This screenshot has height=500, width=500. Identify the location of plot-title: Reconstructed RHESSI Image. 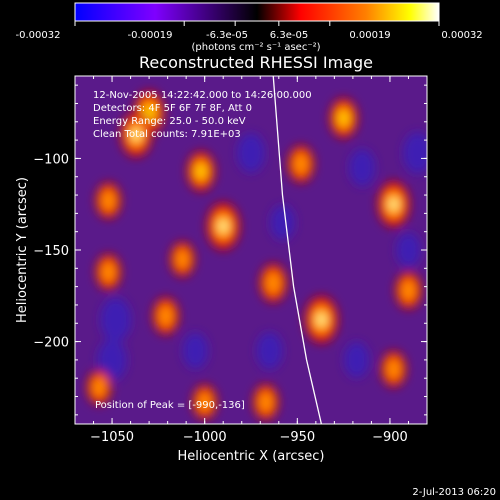
(256, 62).